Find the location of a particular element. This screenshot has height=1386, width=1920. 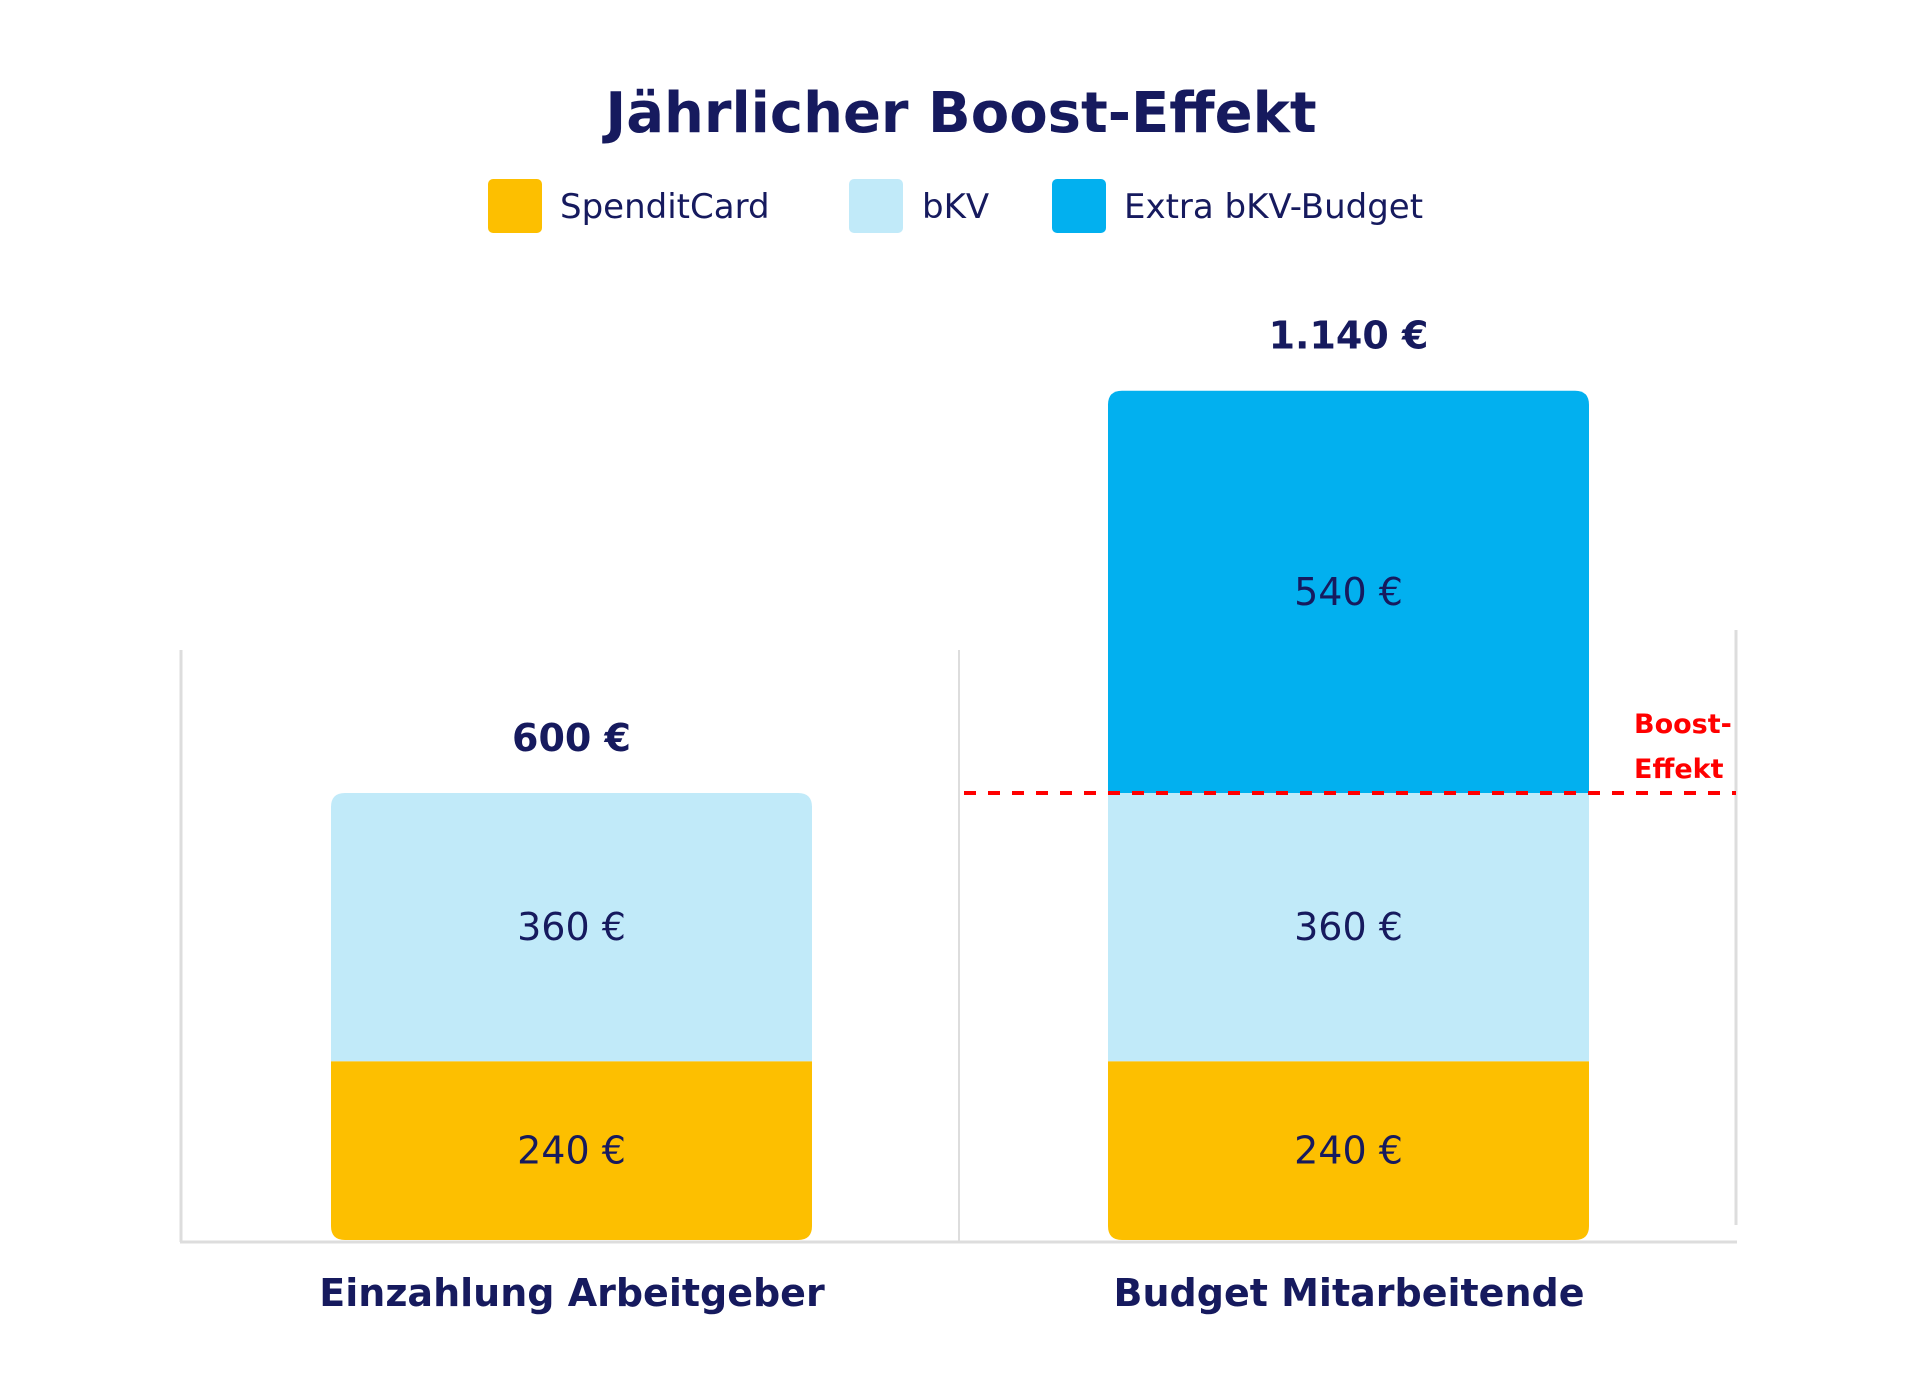

legend: SpenditCard bKV Extra bKV-Budget is located at coordinates (955, 206).